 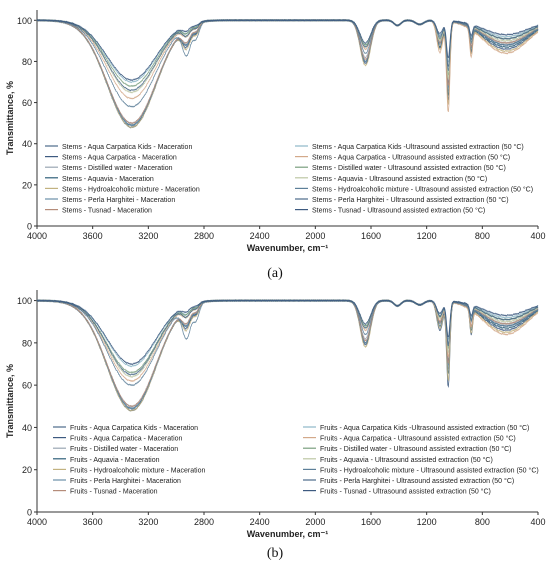 I want to click on legend-label: Stems - Aqua Carpatica - Maceration, so click(x=119, y=158).